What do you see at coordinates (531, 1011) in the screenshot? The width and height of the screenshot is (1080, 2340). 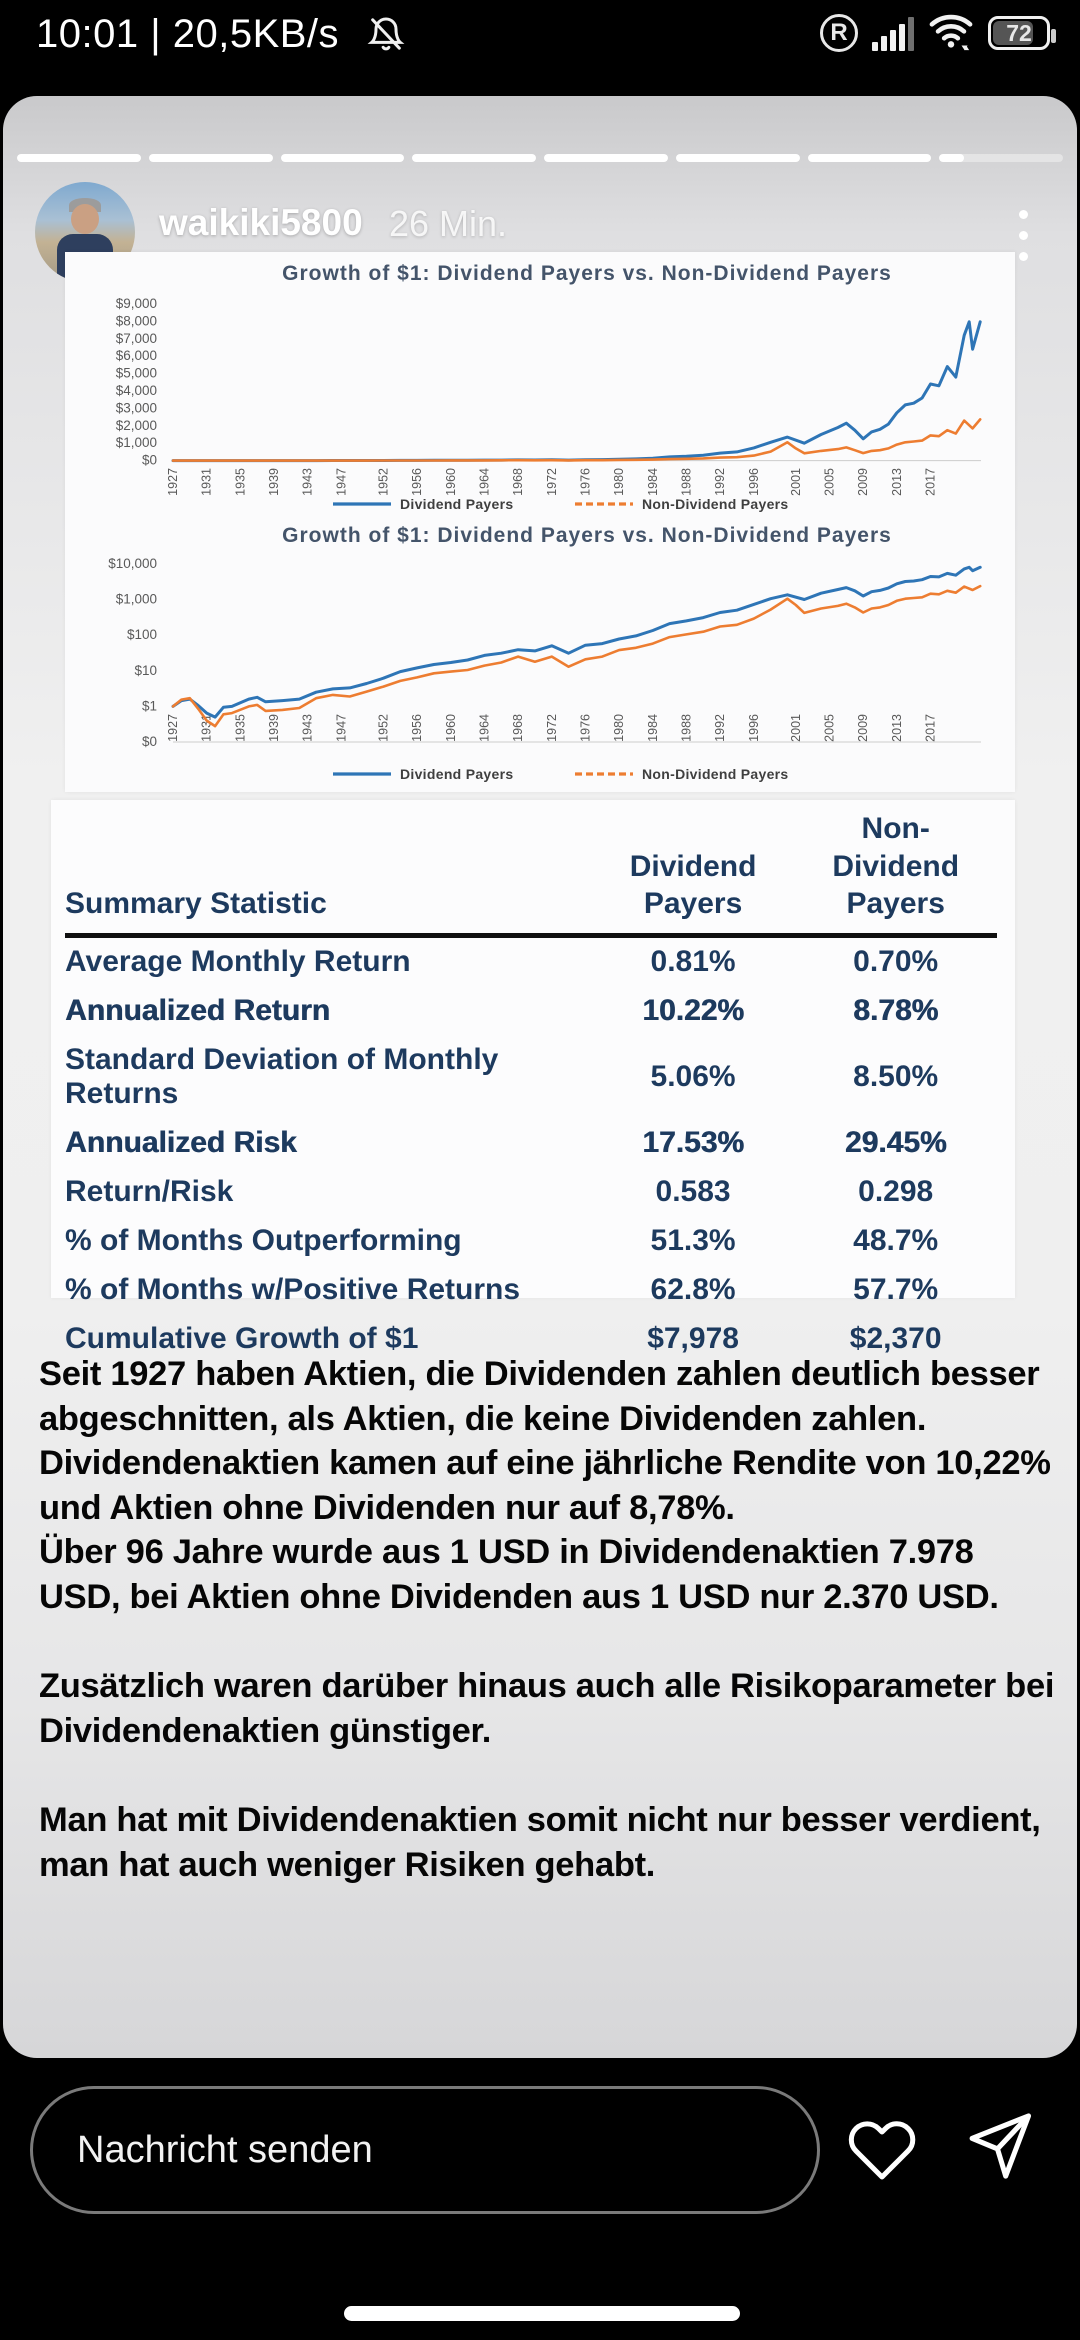 I see `table-row: Annualized Return 10.22% 8.78%` at bounding box center [531, 1011].